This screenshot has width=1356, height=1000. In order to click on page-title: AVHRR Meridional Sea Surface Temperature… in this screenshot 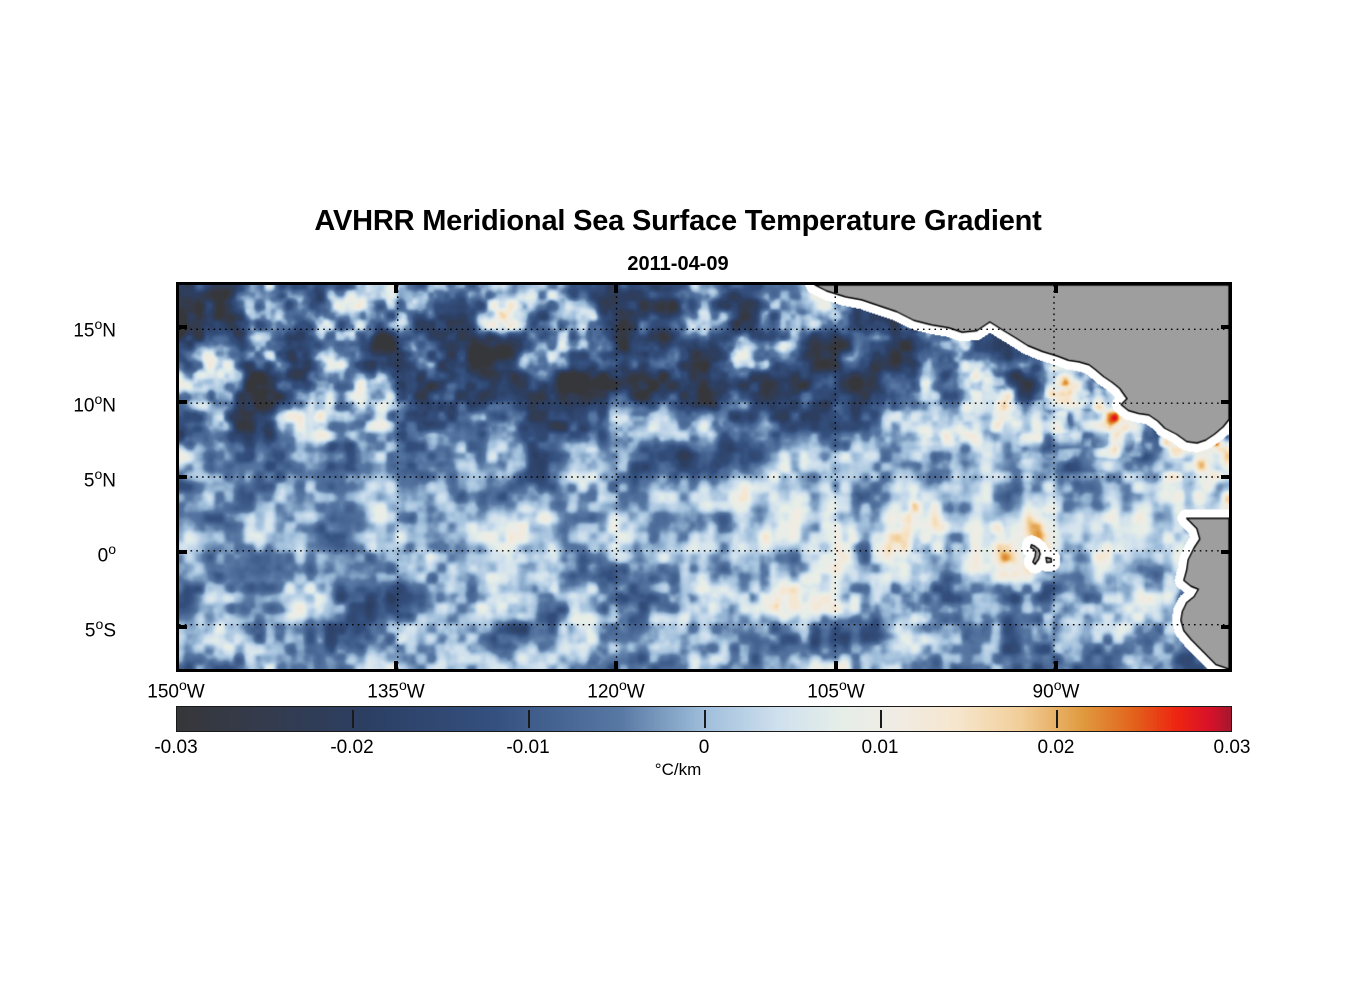, I will do `click(678, 221)`.